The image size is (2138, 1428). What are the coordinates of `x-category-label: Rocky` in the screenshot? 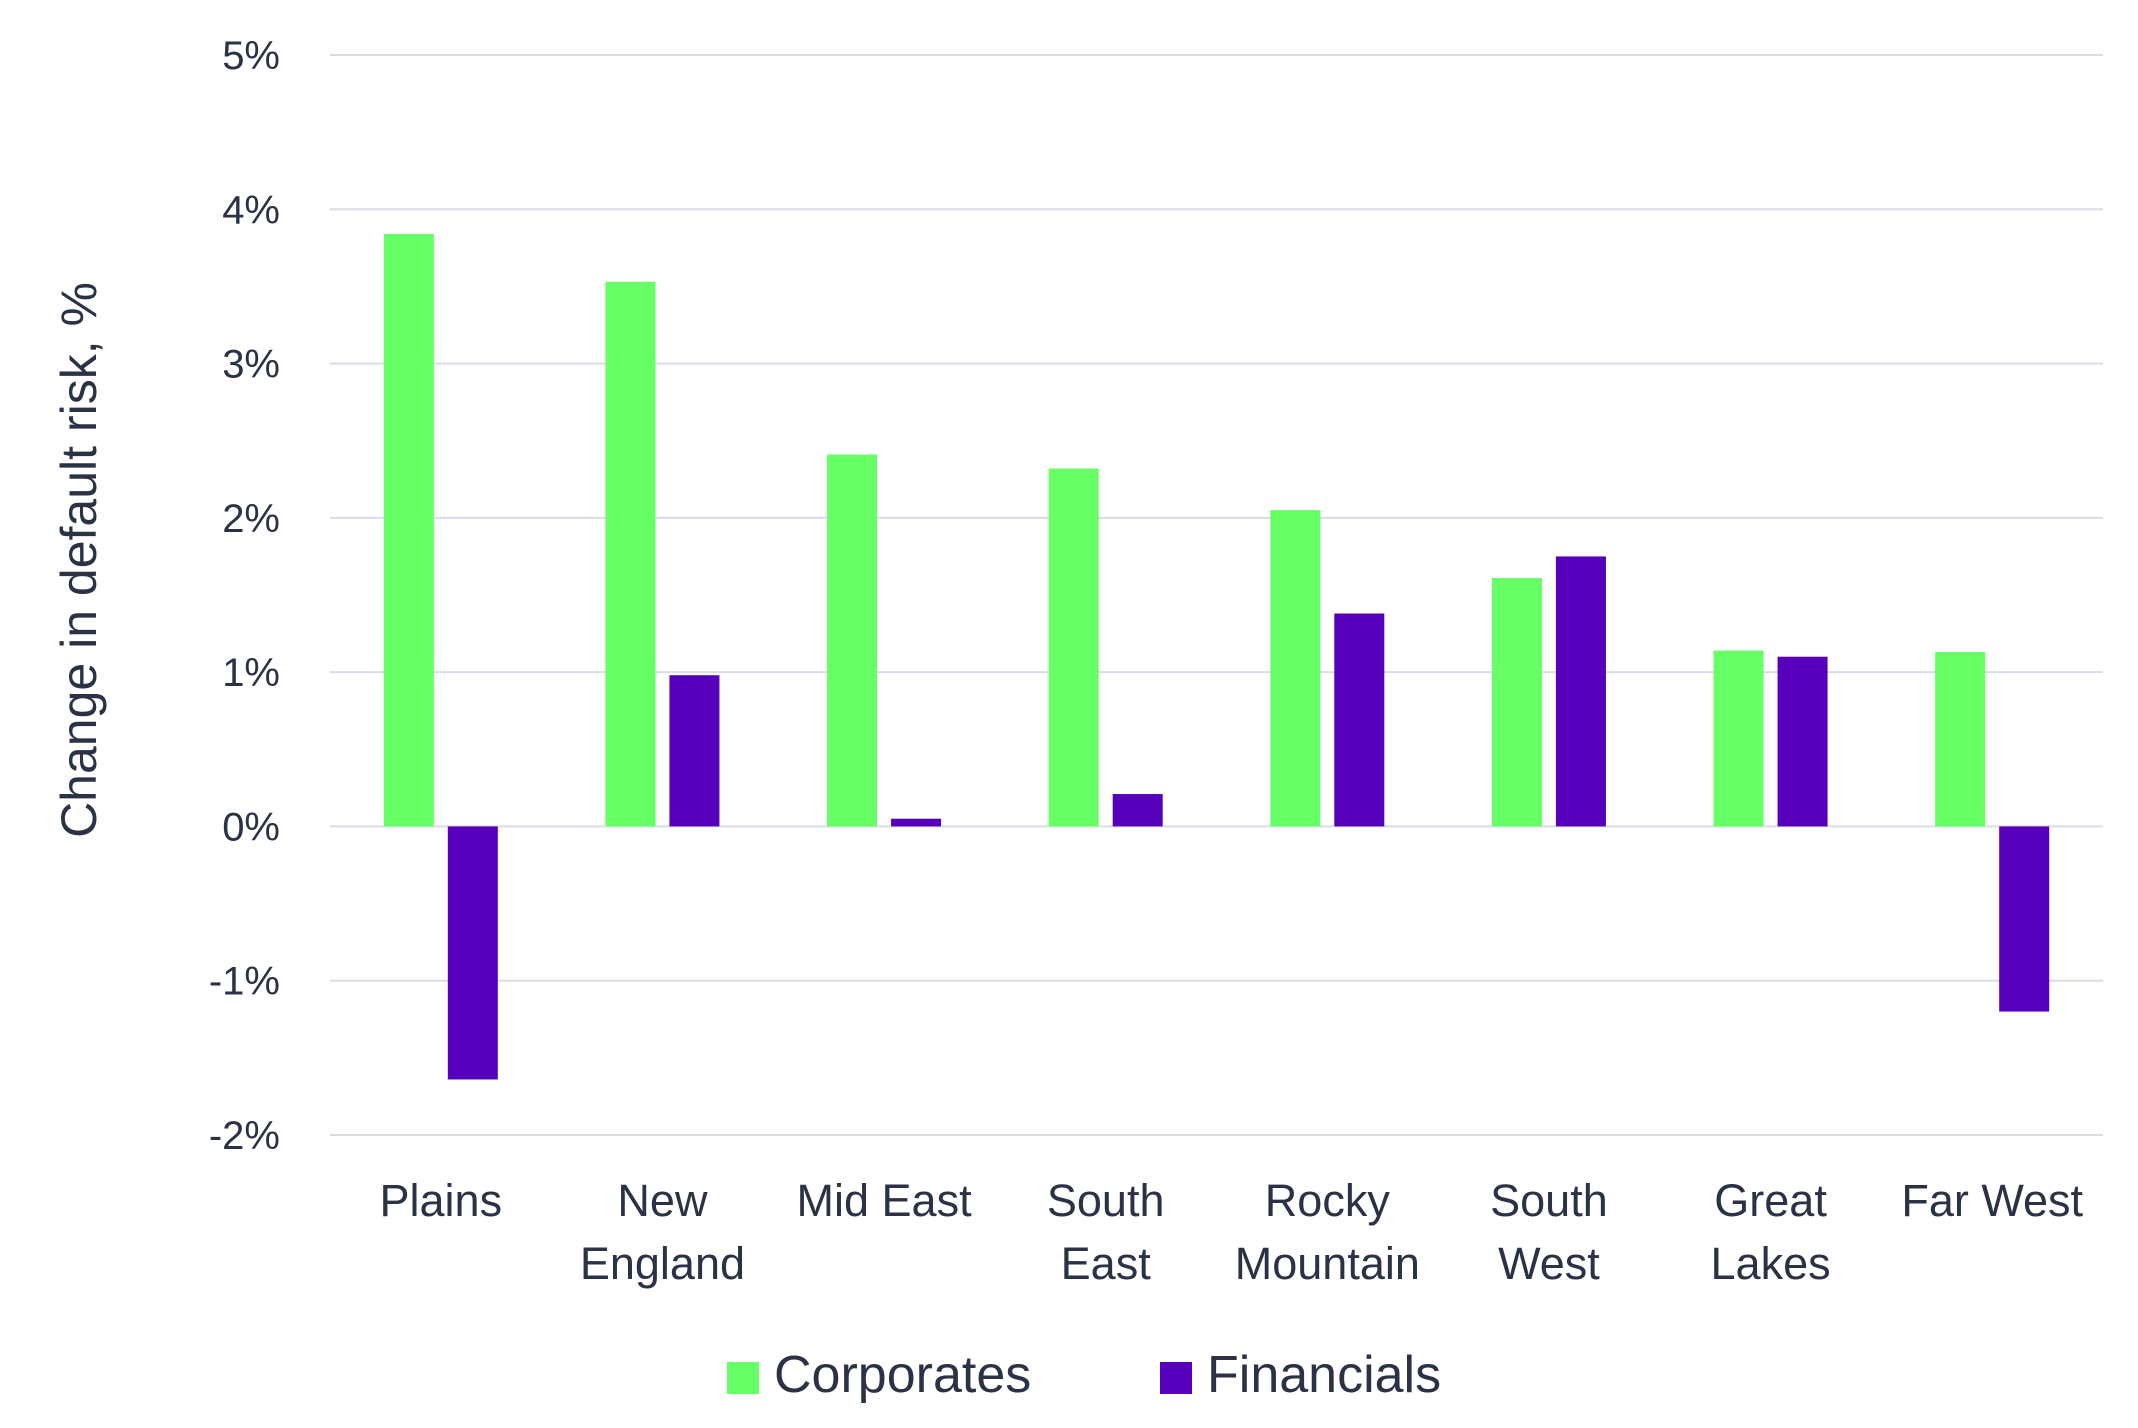 It's located at (1328, 1200).